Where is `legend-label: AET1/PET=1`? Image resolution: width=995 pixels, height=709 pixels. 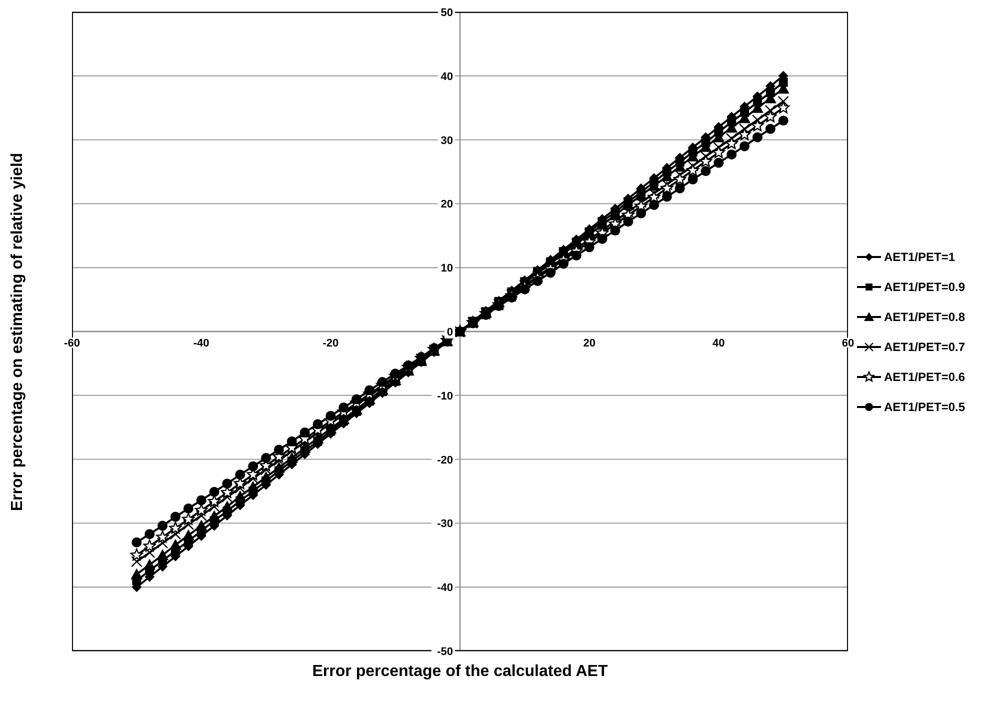 legend-label: AET1/PET=1 is located at coordinates (920, 257).